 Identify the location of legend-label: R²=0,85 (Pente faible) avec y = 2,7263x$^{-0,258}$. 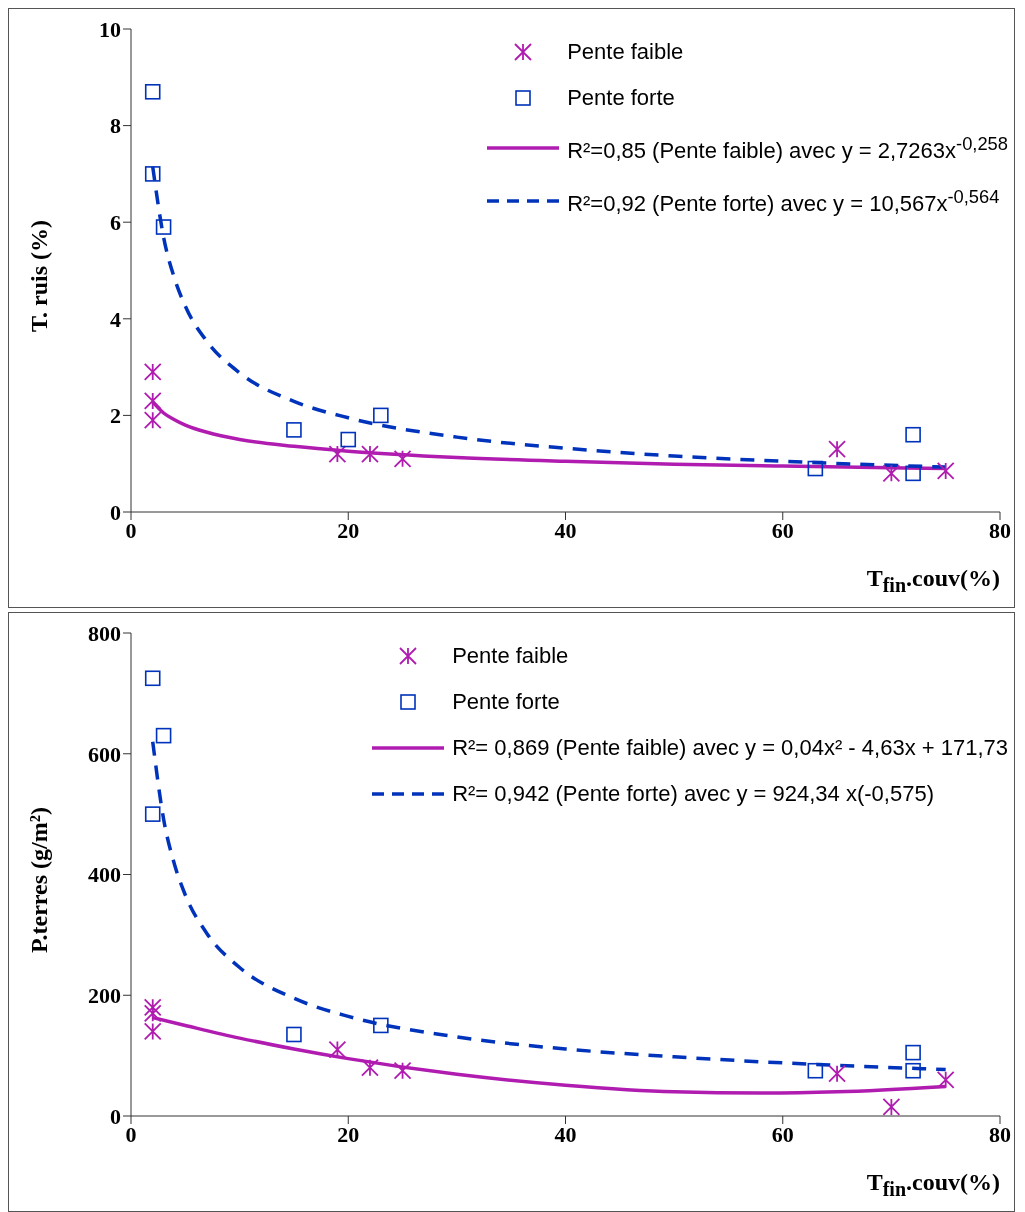
(787, 149).